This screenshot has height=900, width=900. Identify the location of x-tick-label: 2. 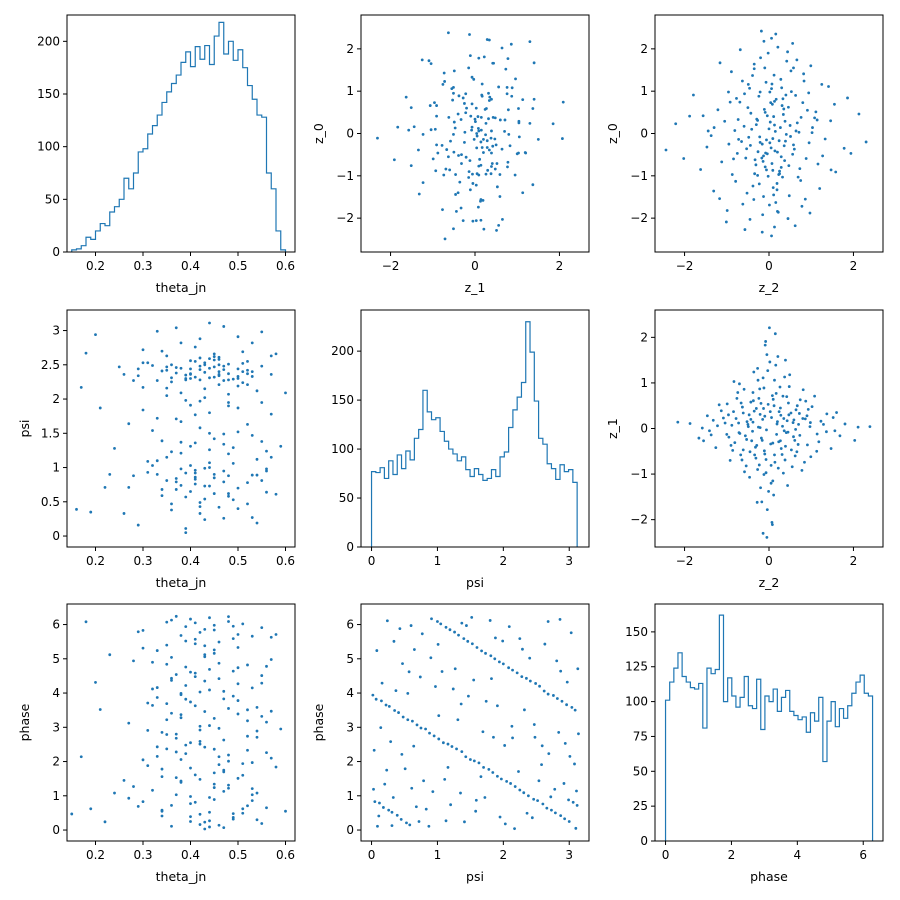
(504, 561).